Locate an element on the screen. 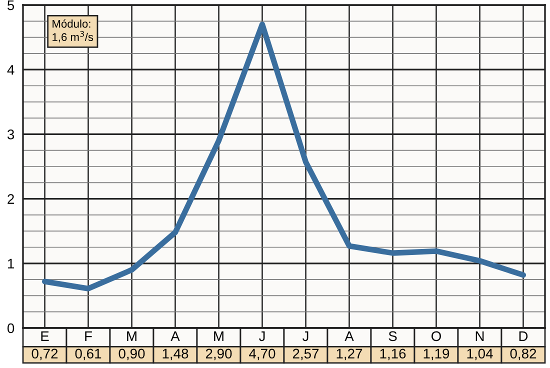 This screenshot has height=368, width=550. data-label: 1,19 is located at coordinates (437, 354).